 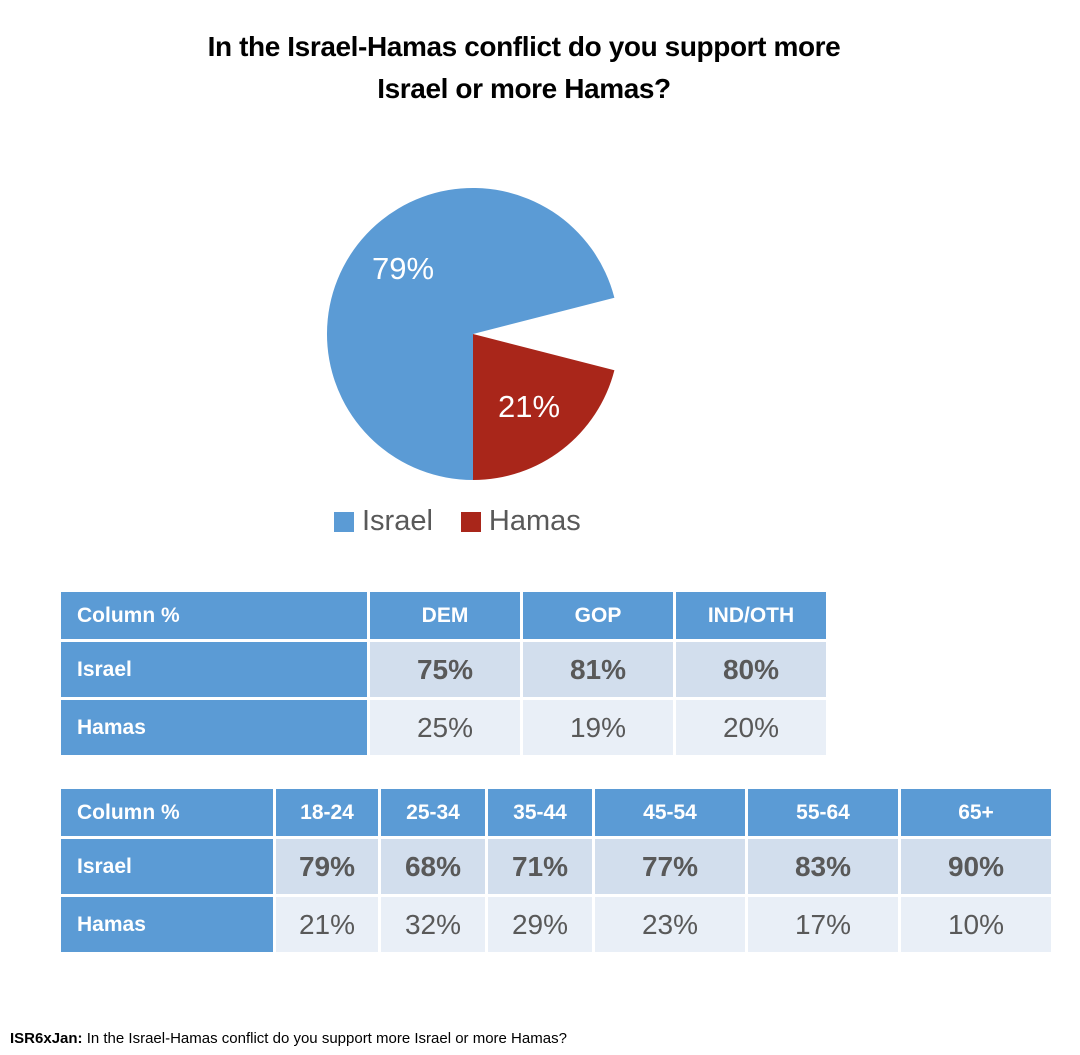 What do you see at coordinates (823, 866) in the screenshot?
I see `cell-value: 83%` at bounding box center [823, 866].